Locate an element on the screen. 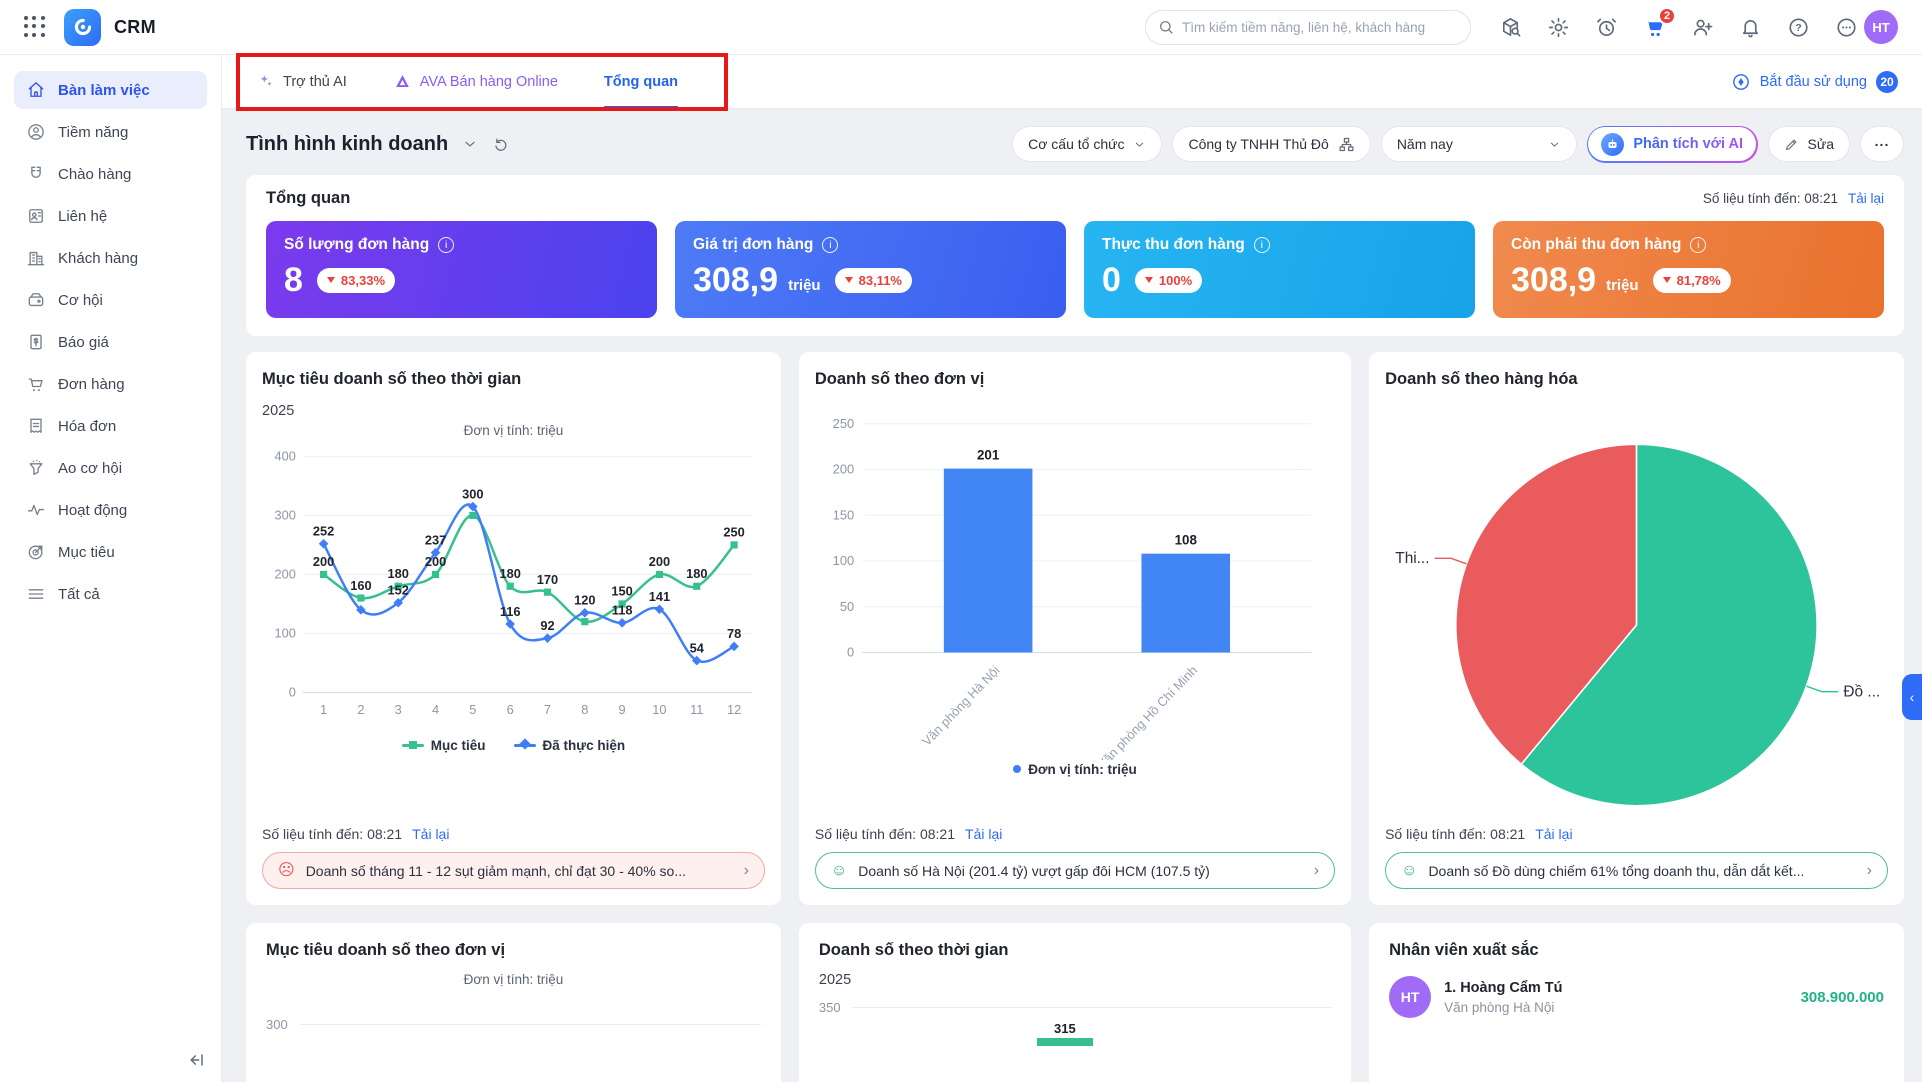 The image size is (1922, 1082). kpi-card-2: Thực thu đơn hàng i 0 100% is located at coordinates (1279, 269).